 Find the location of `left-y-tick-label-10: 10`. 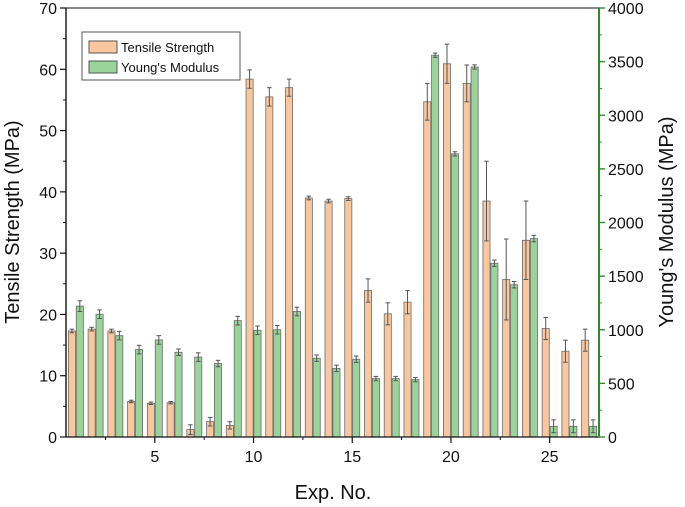

left-y-tick-label-10: 10 is located at coordinates (48, 377).